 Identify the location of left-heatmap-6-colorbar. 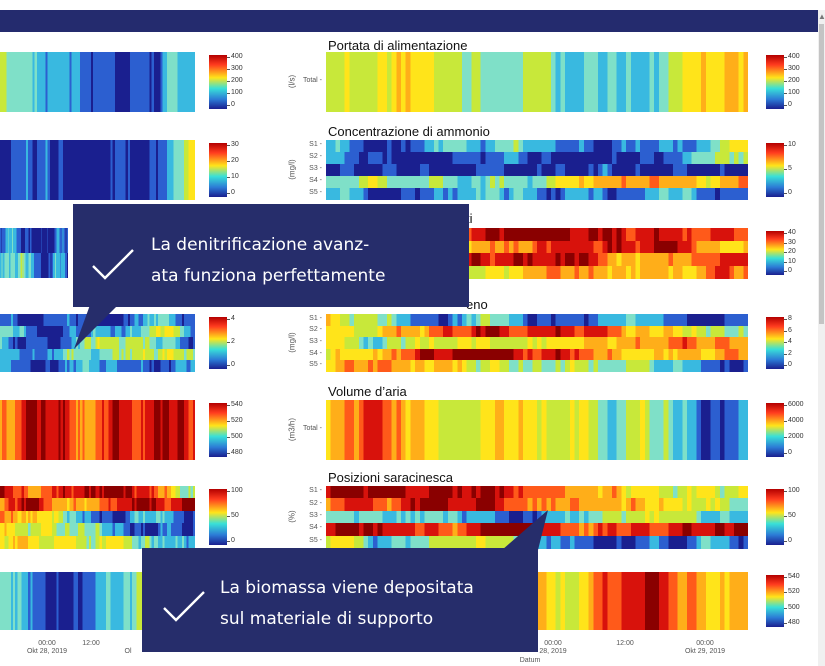
(218, 517).